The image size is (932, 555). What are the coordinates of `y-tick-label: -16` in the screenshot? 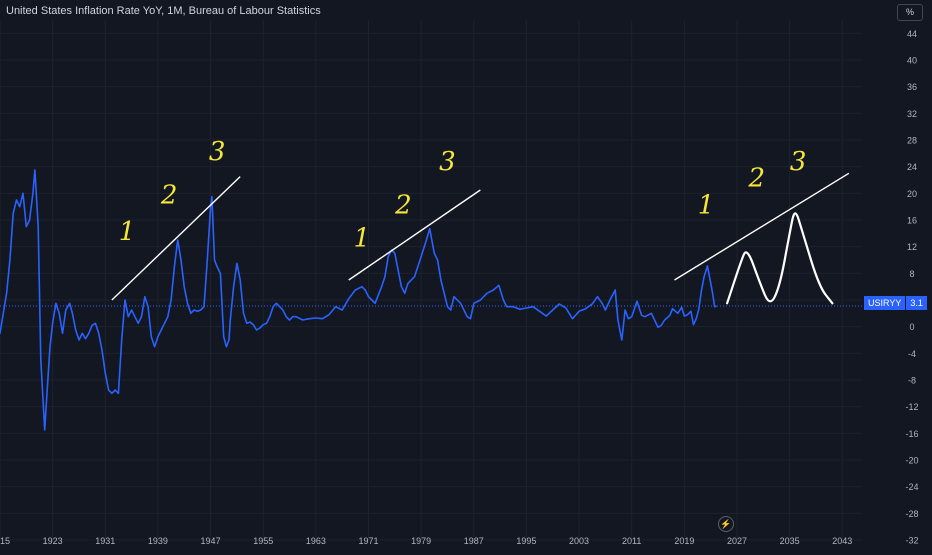 It's located at (911, 434).